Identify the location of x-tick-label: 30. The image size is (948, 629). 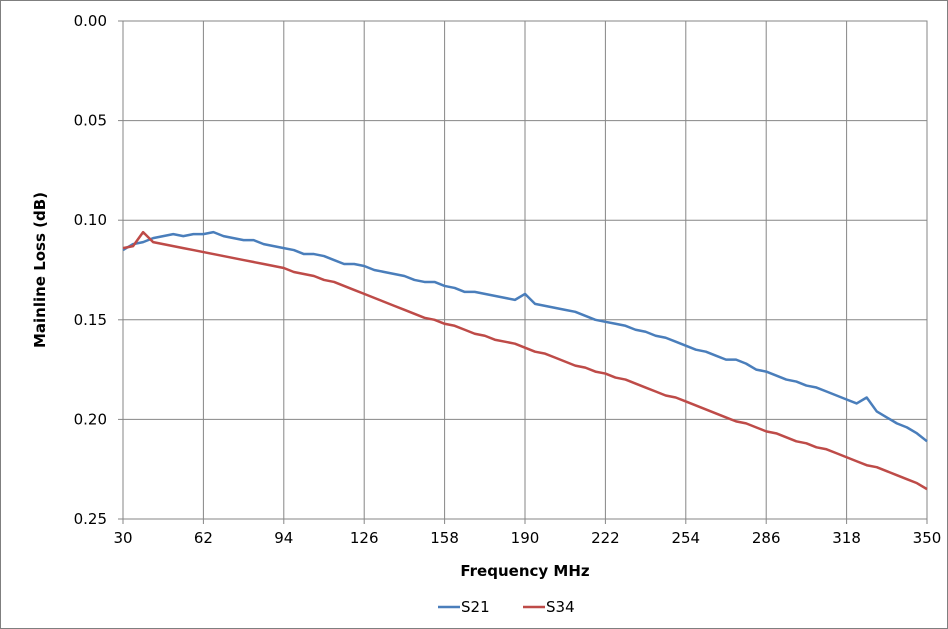
(122, 538).